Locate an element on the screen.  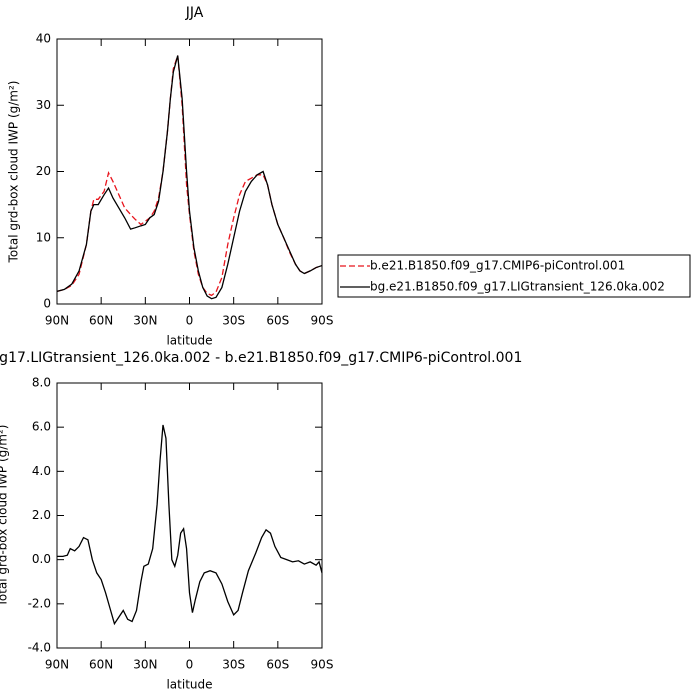
y-tick-label: 30 is located at coordinates (43, 105).